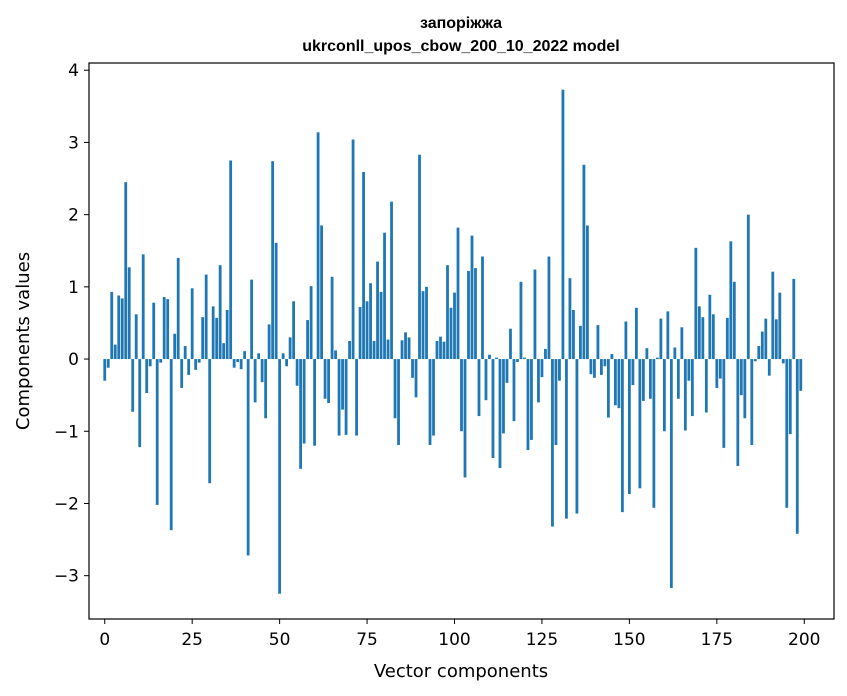 This screenshot has height=696, width=847. I want to click on x-tick-label: 50, so click(280, 640).